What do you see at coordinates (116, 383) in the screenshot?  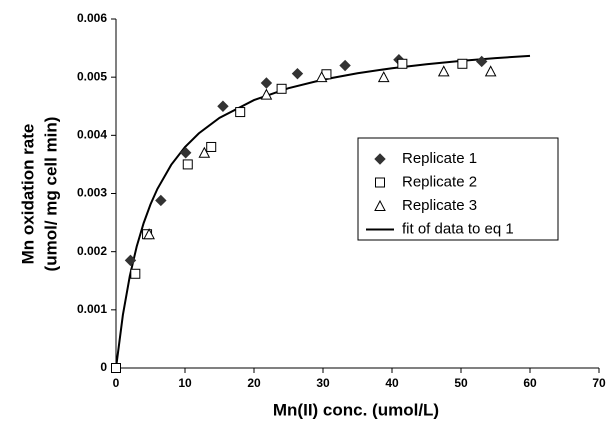 I see `x-tick-label: 0` at bounding box center [116, 383].